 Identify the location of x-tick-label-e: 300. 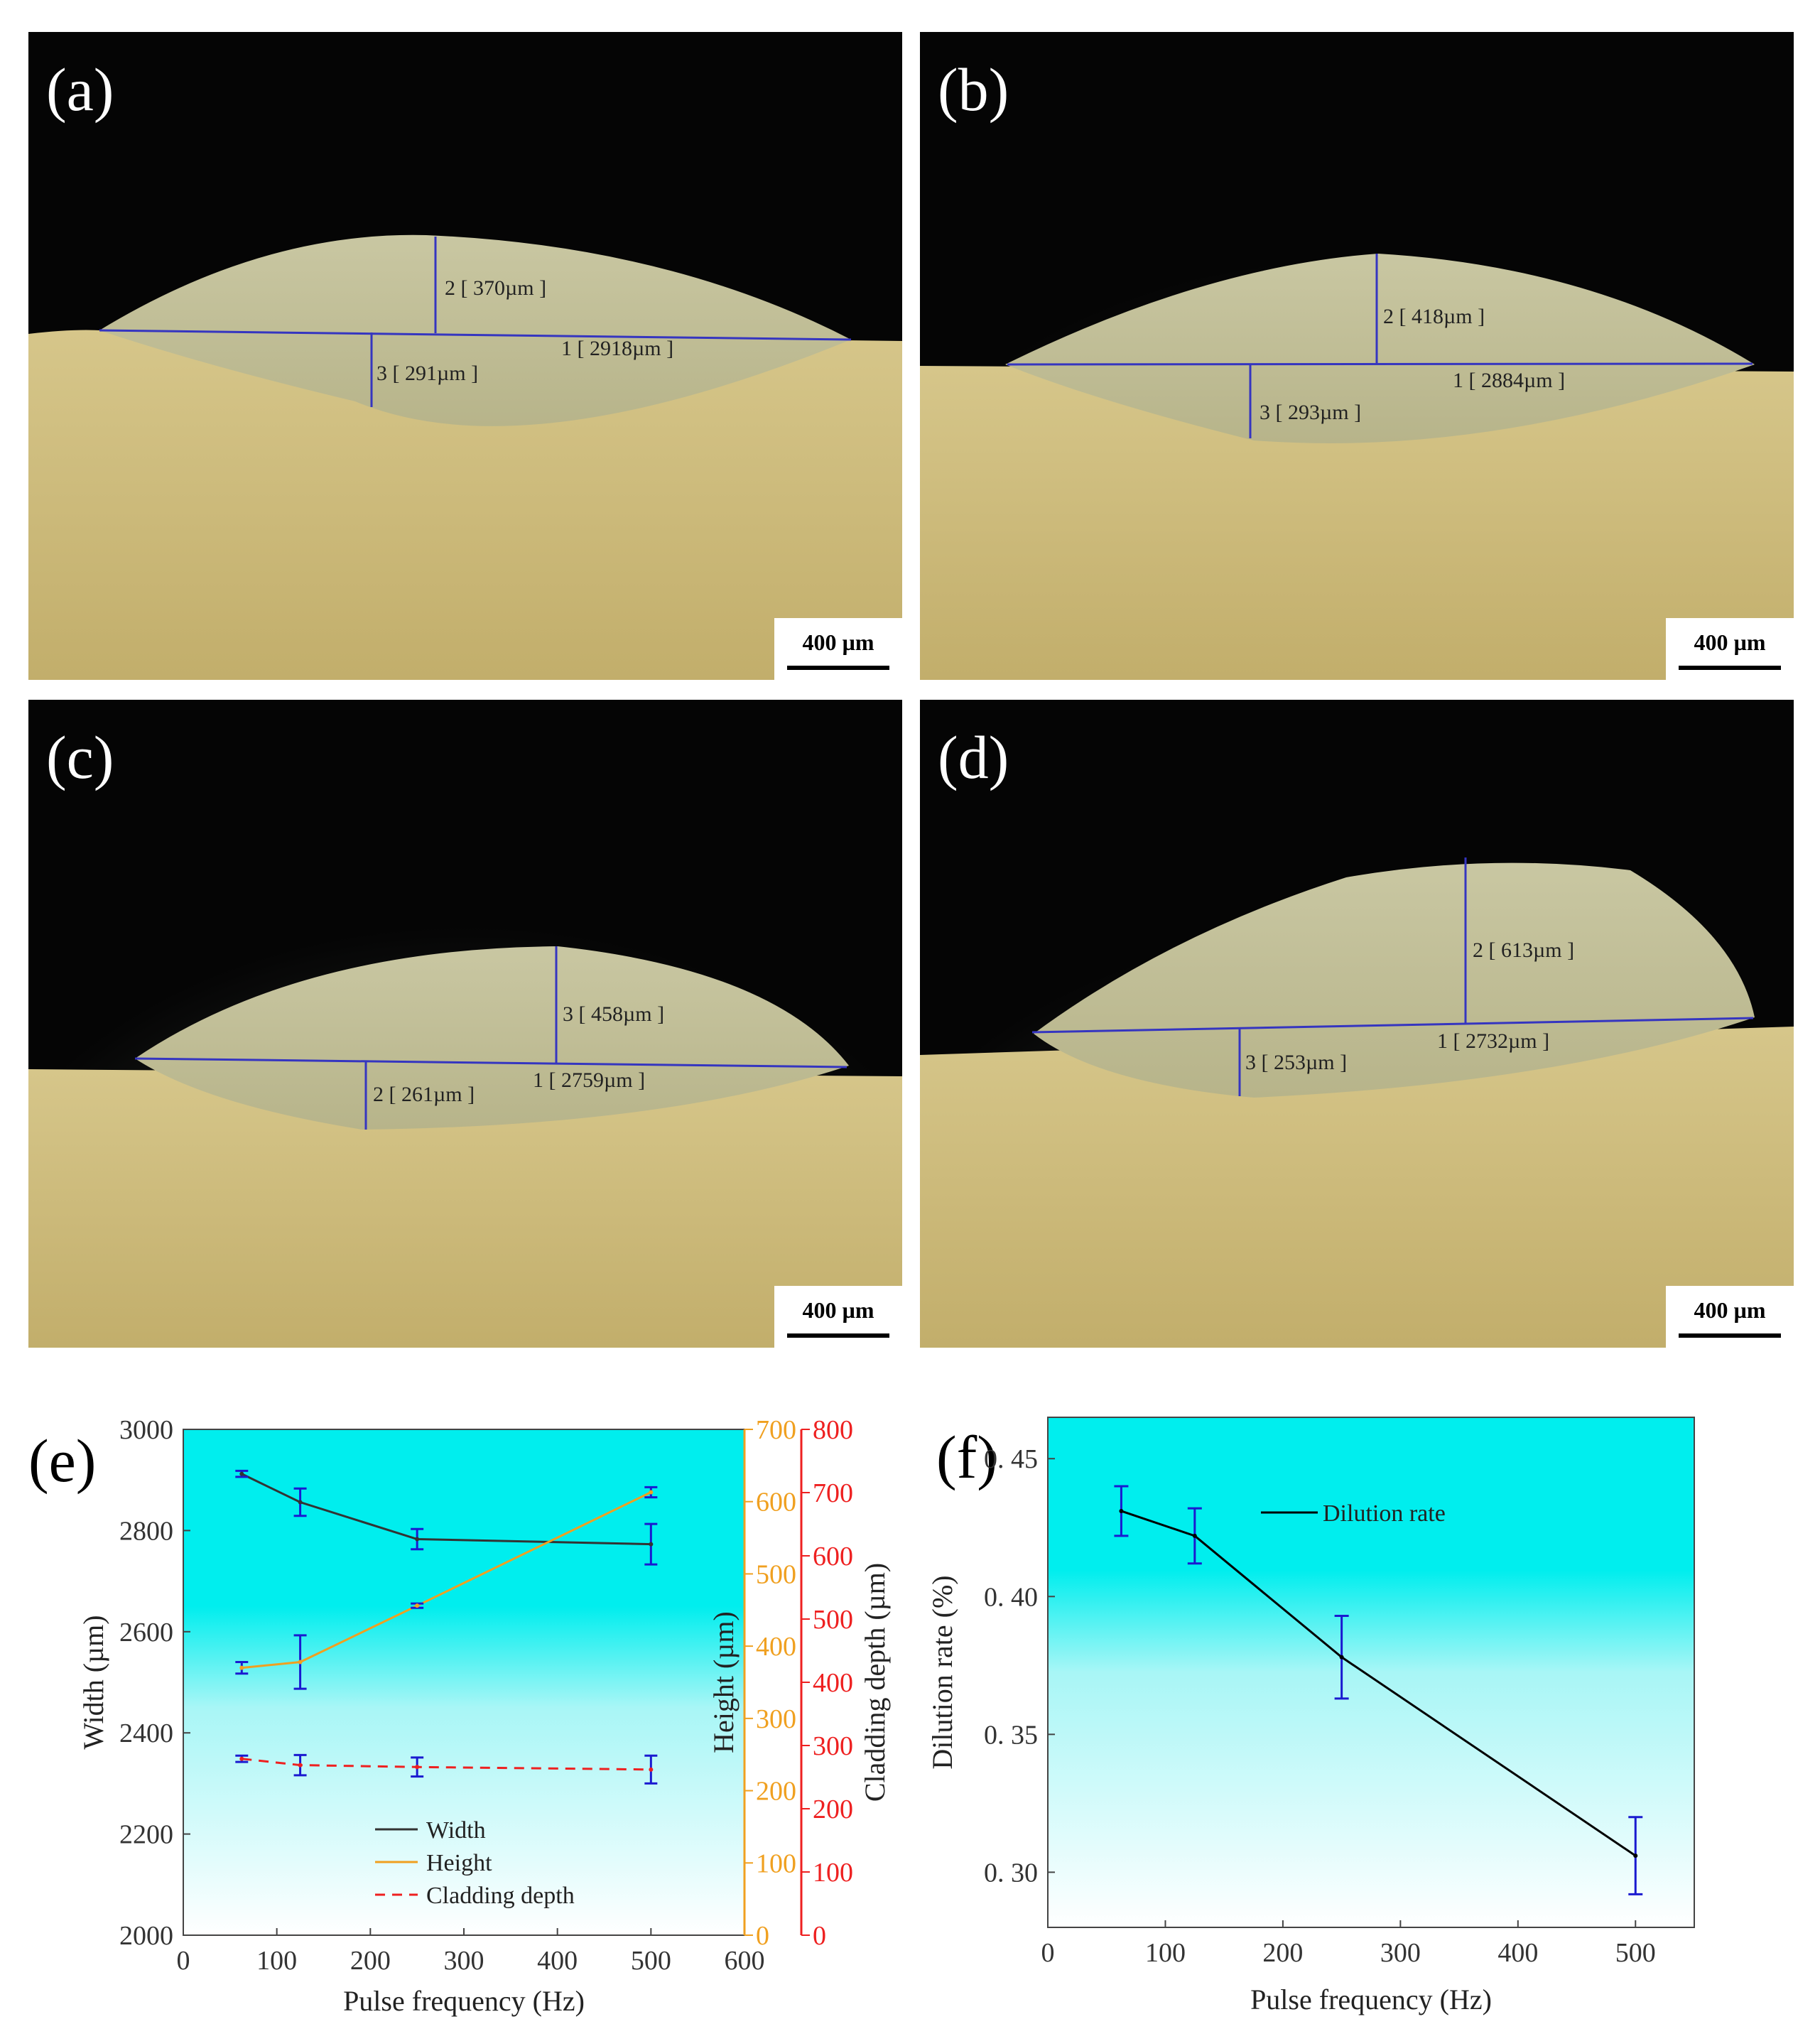
(464, 1961).